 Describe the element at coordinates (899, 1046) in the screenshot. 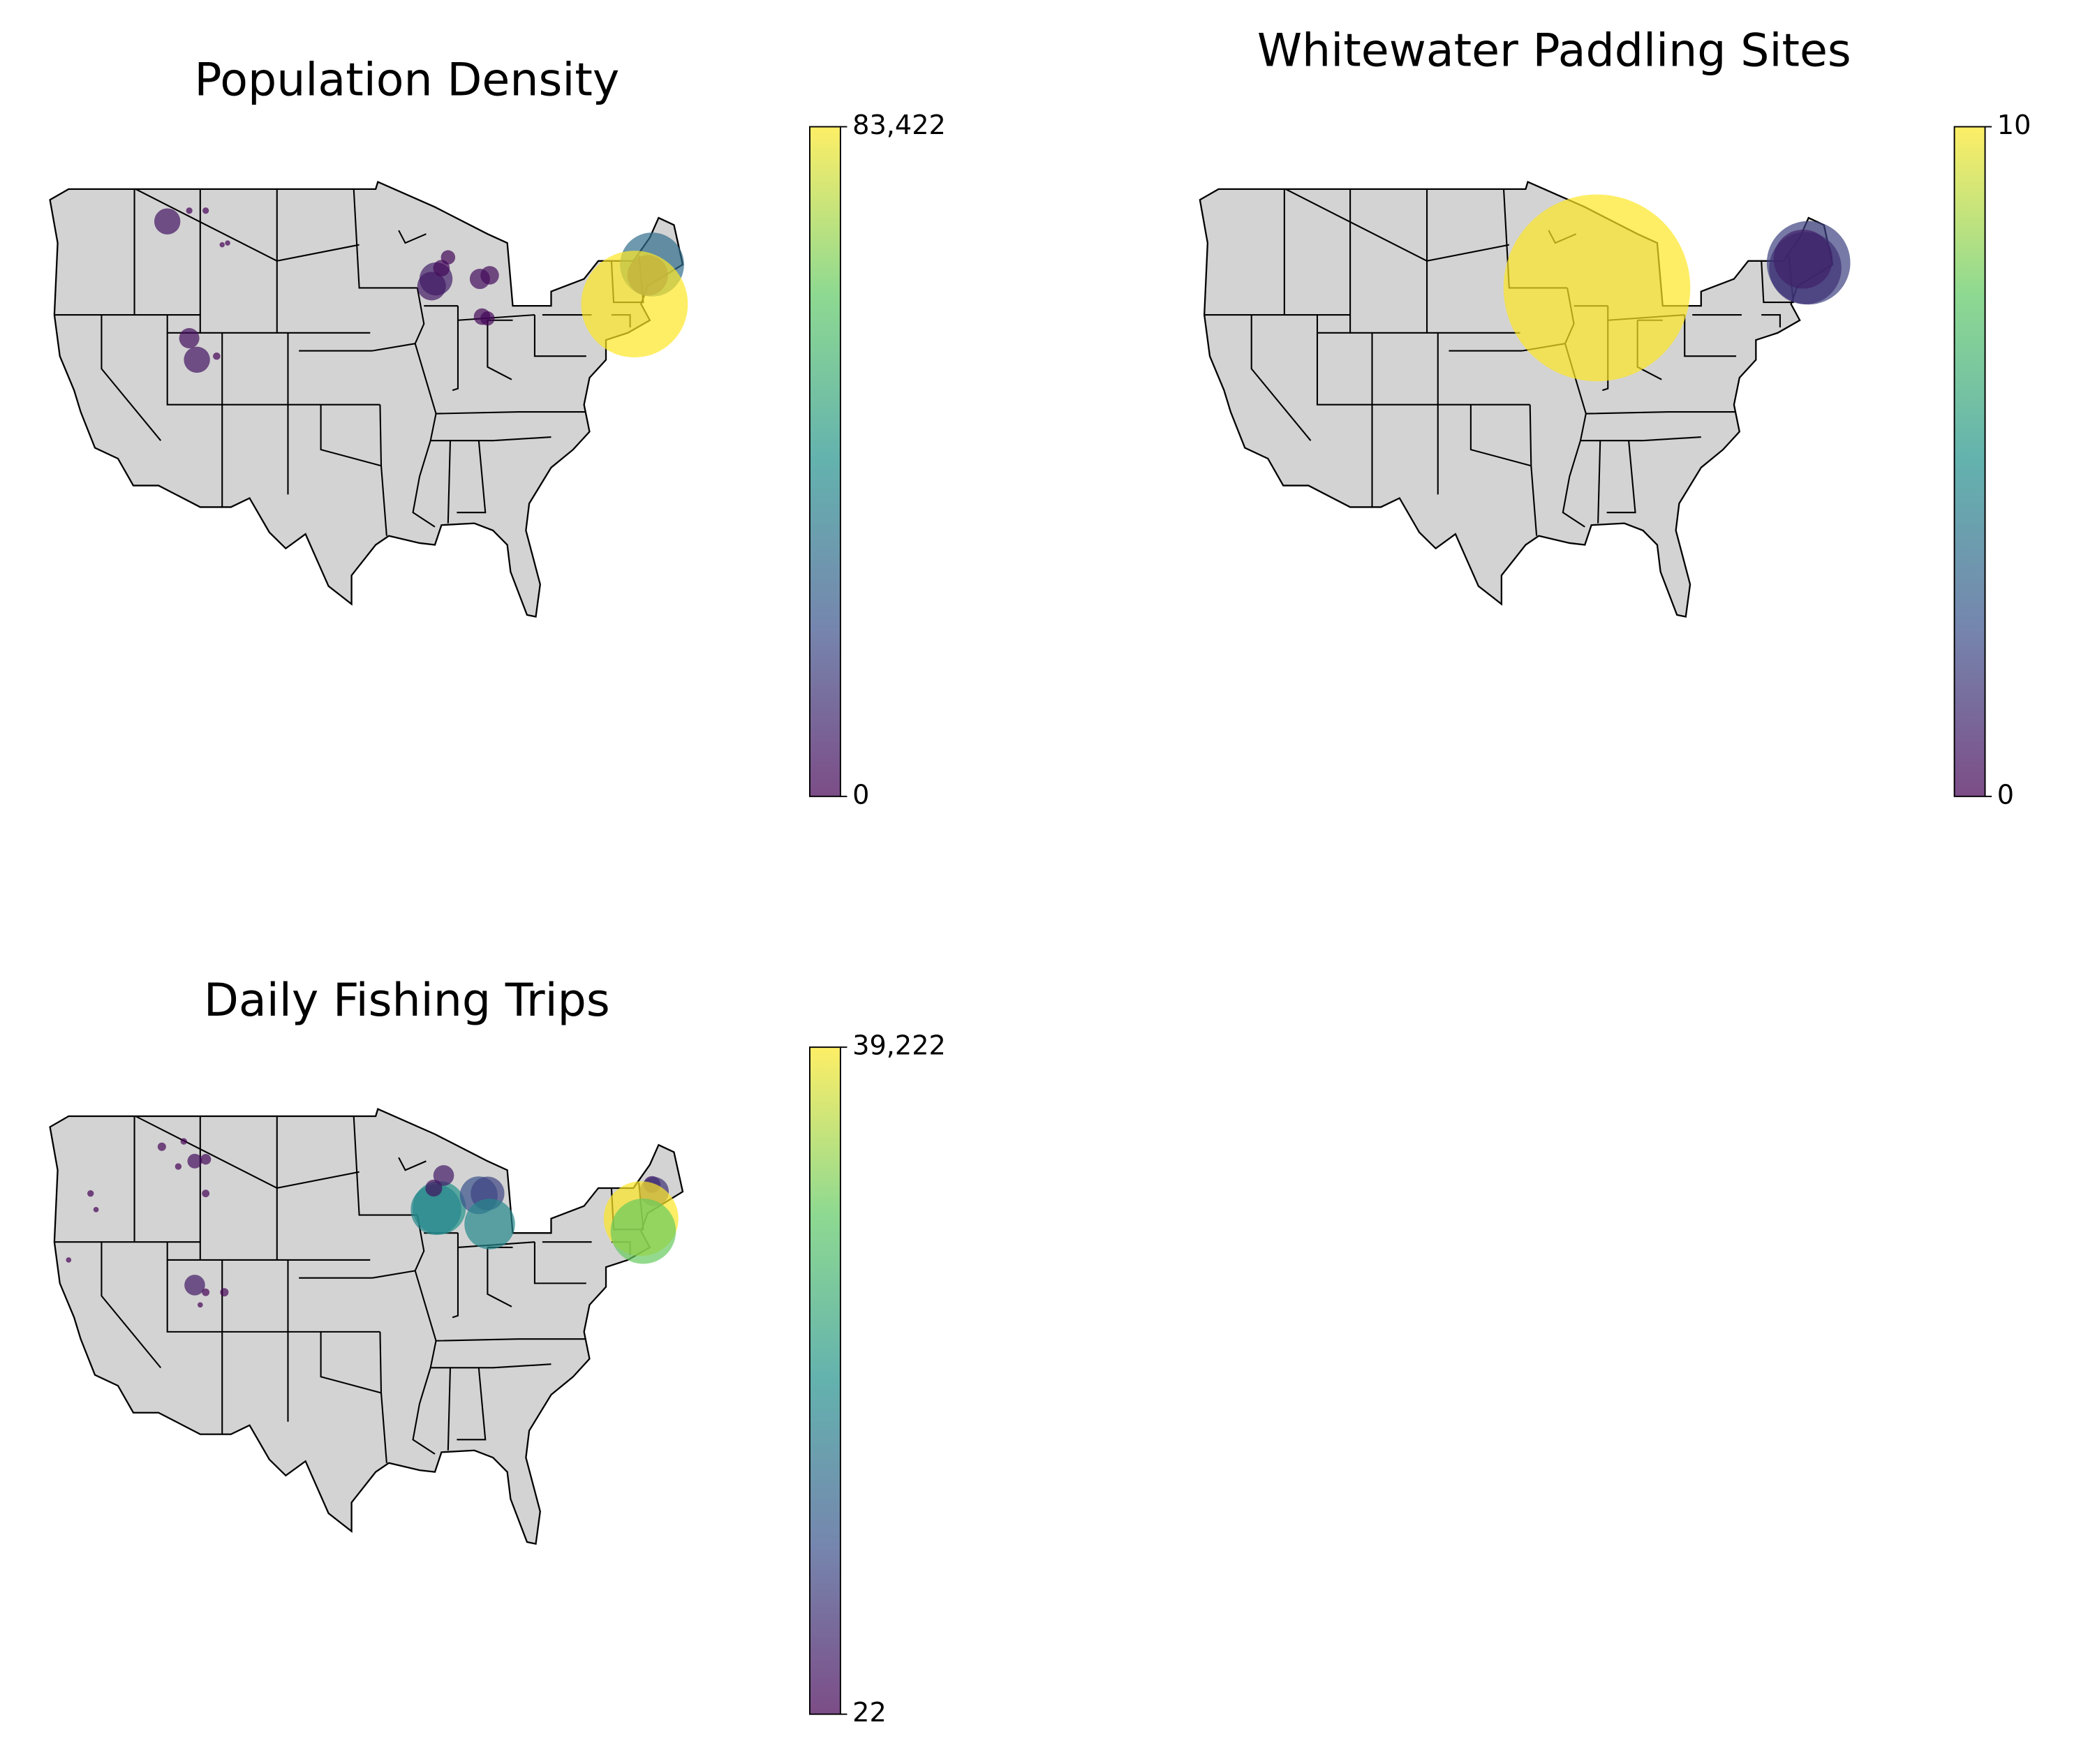

I see `colorbar-tick-label: 39,222` at that location.